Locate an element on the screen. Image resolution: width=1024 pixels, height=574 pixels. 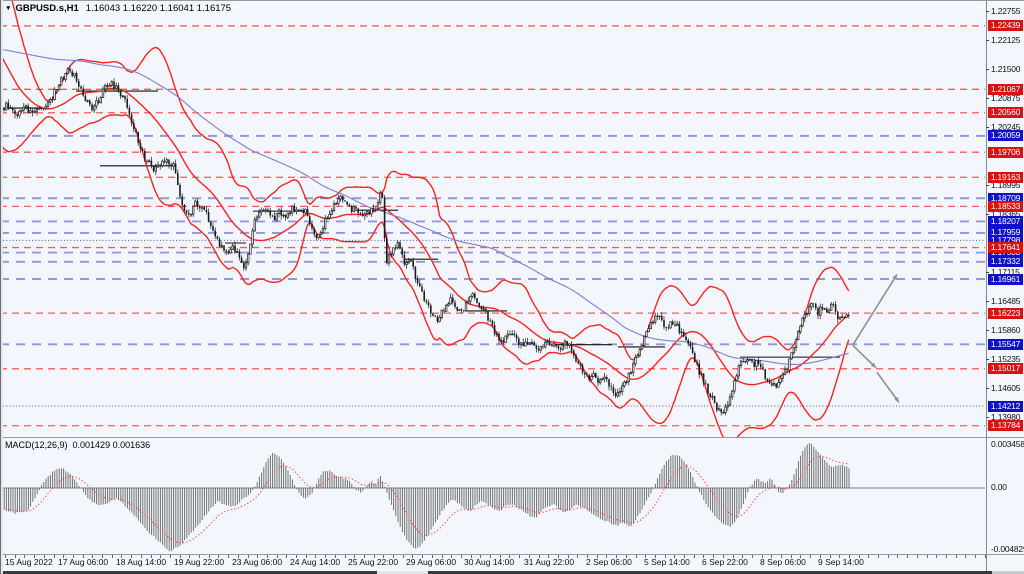
price-level-badge-red: 1.19163 is located at coordinates (1005, 177).